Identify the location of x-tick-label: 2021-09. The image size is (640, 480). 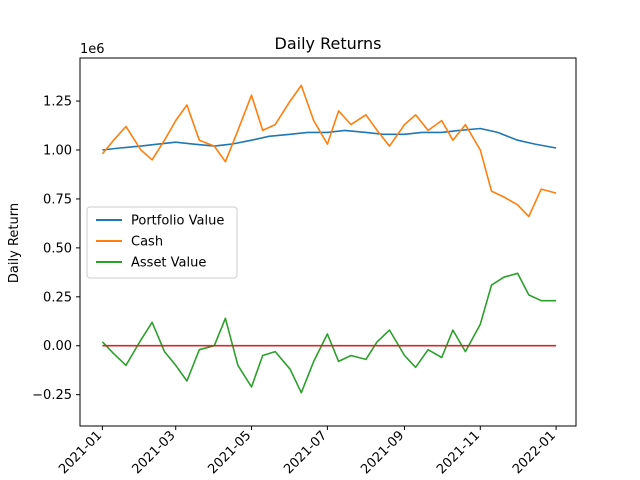
(382, 452).